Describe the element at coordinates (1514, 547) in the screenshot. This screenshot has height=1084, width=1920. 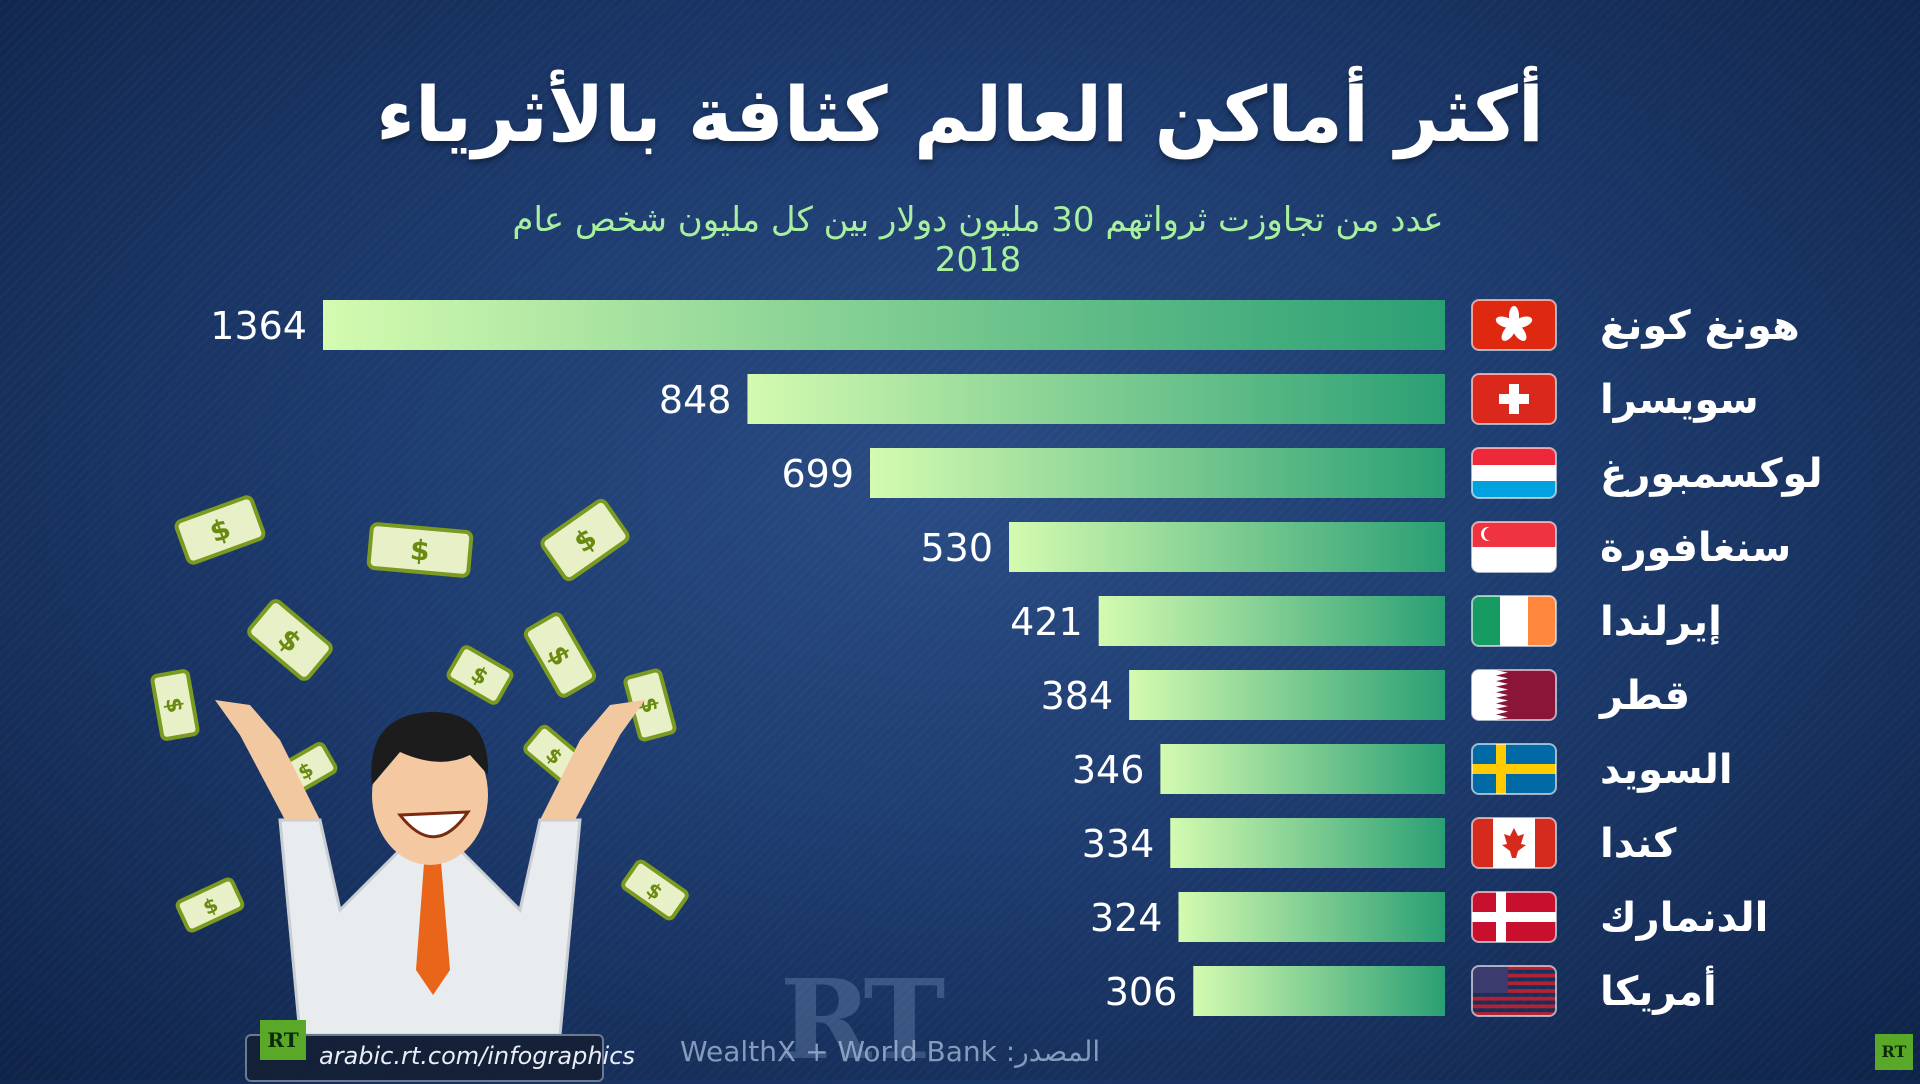
I see `singapore-flag` at that location.